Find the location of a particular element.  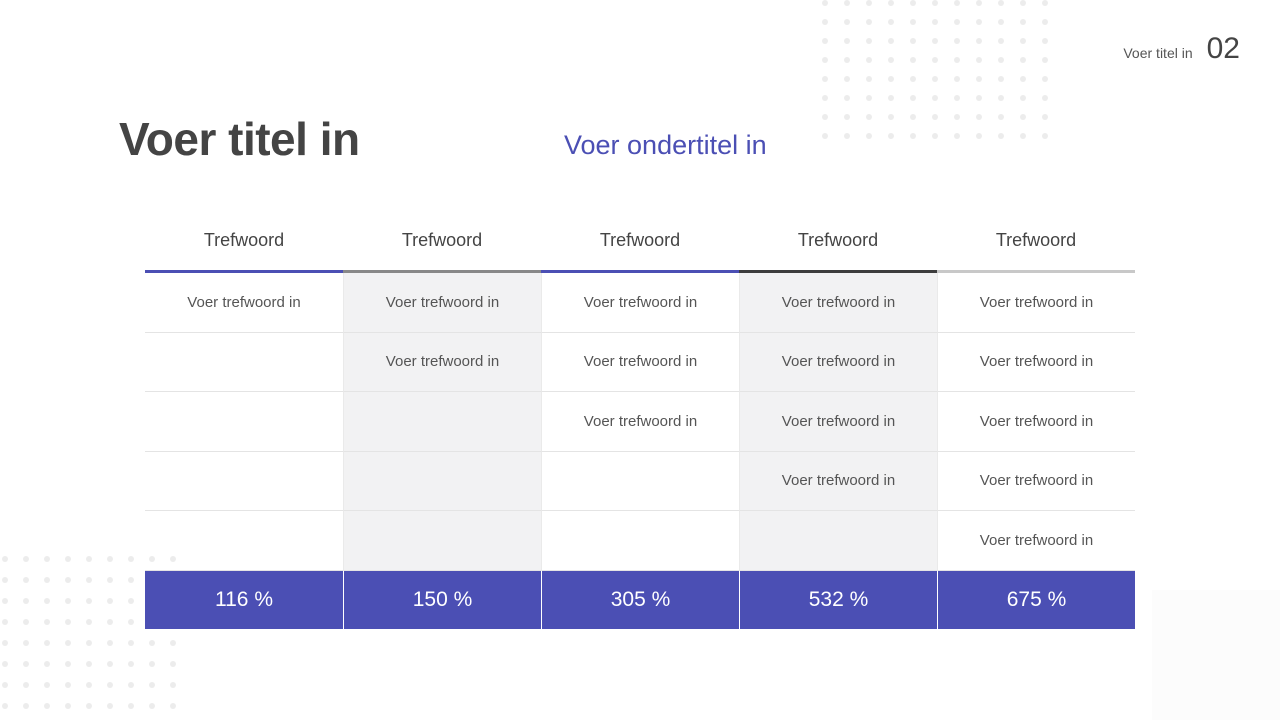

slide-header: Voer titel in 02 is located at coordinates (1181, 49).